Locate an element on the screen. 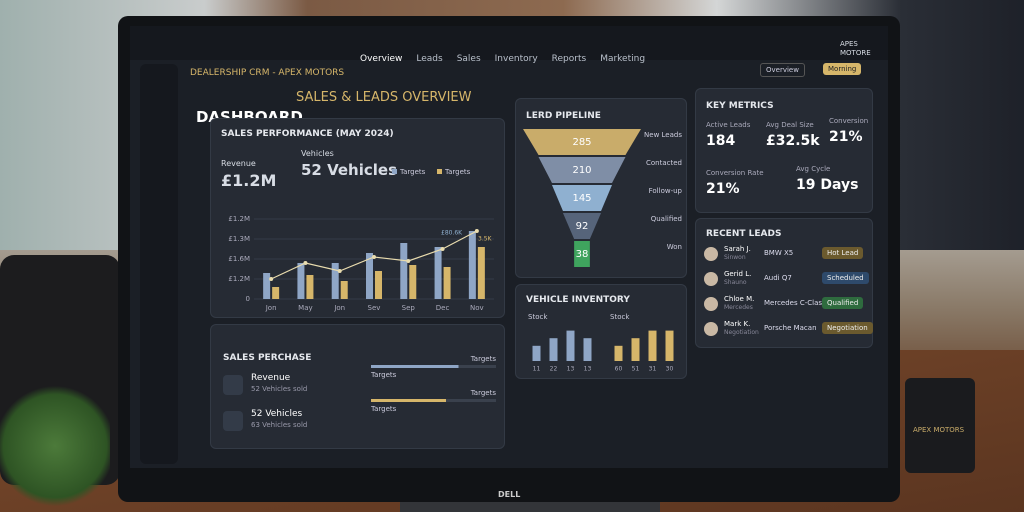 This screenshot has width=1024, height=512. chart-label: Stock is located at coordinates (538, 317).